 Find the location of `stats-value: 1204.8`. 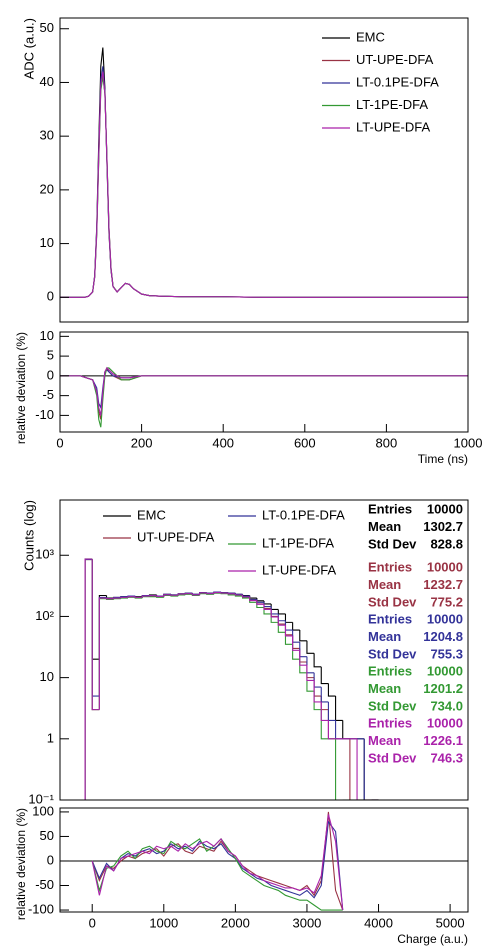

stats-value: 1204.8 is located at coordinates (443, 636).